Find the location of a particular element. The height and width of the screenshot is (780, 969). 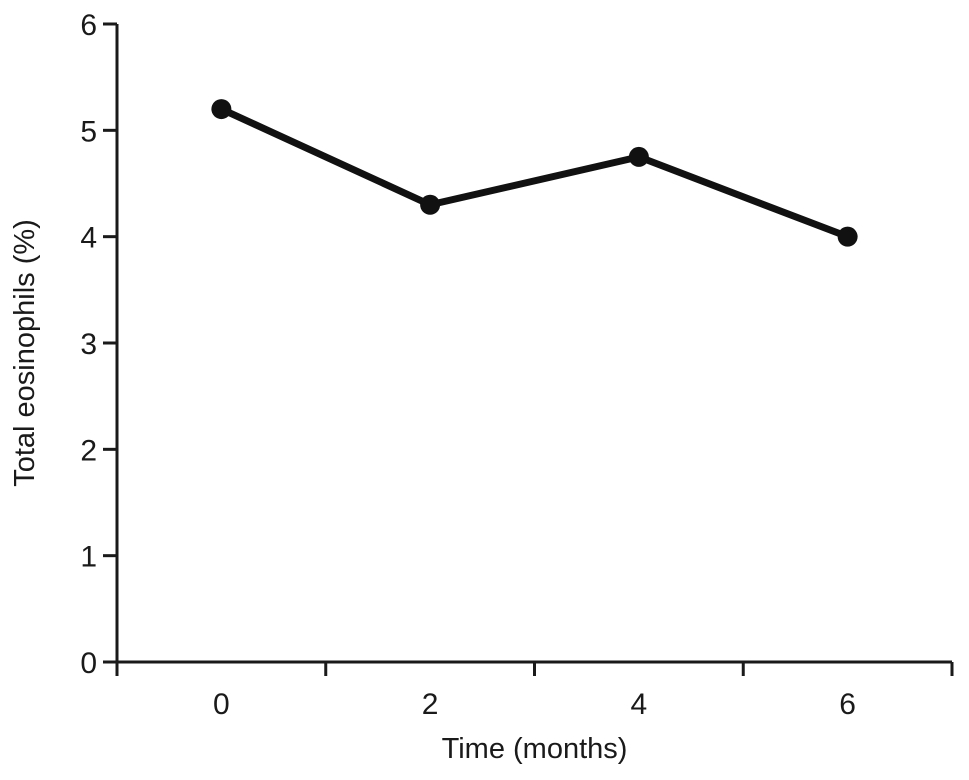

y-tick-label: 6 is located at coordinates (88, 25).